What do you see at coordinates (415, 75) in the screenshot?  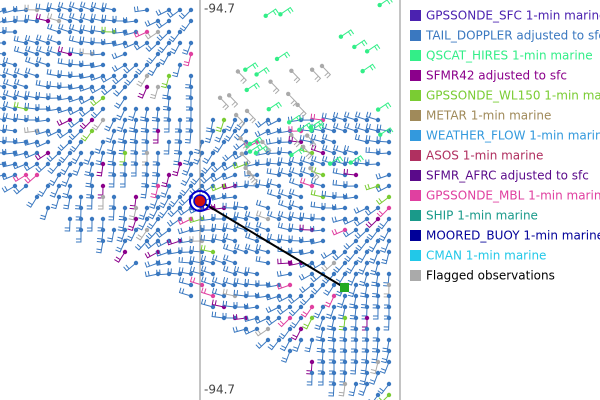 I see `legend-swatch` at bounding box center [415, 75].